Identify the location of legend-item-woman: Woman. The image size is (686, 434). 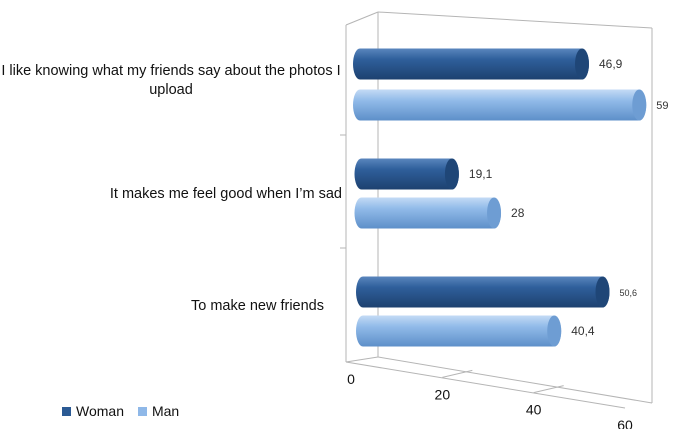
(93, 411).